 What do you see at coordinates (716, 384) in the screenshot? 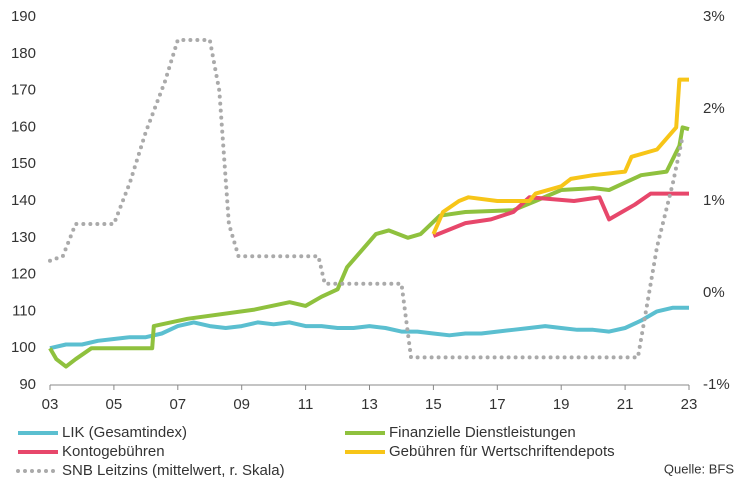
I see `y2-tick-label: -1%` at bounding box center [716, 384].